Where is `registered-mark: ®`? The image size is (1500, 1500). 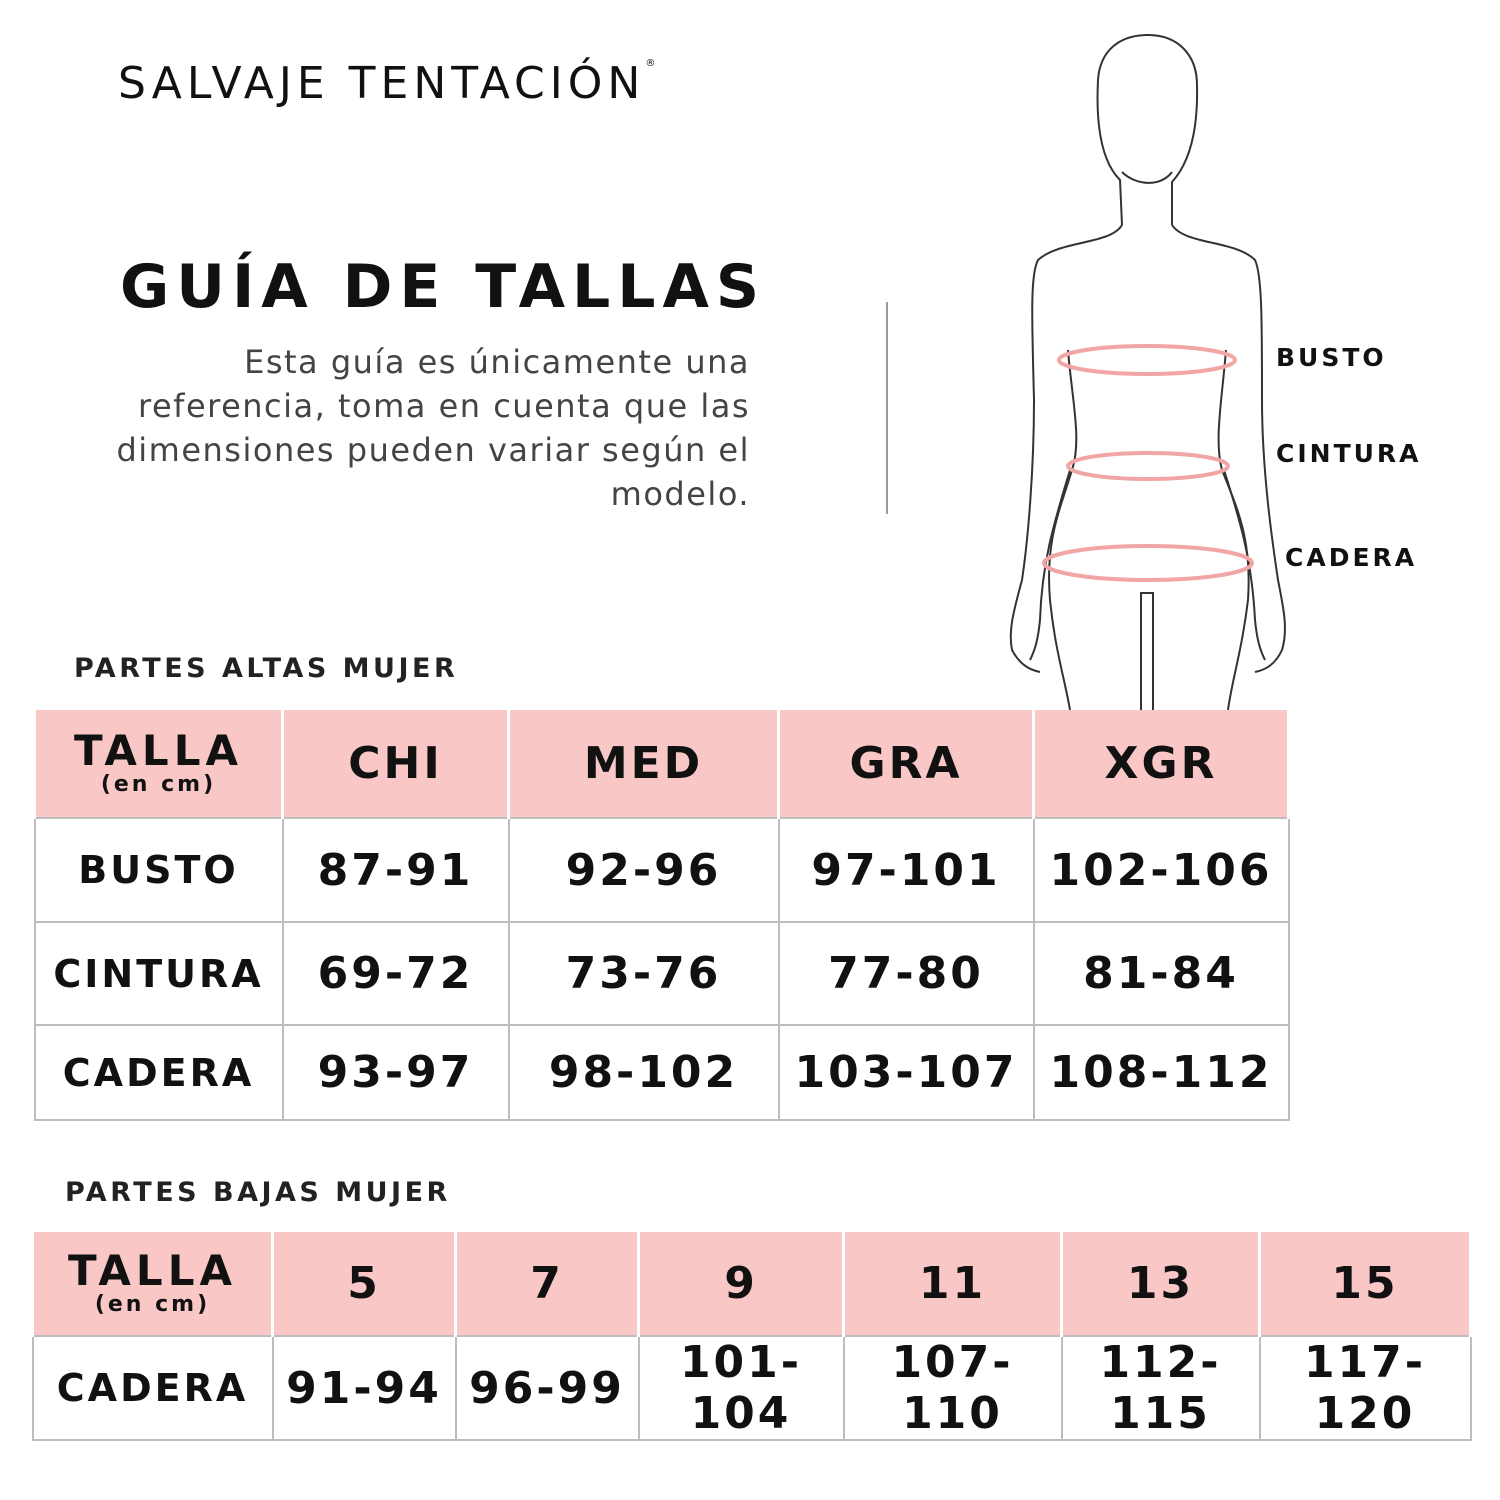
registered-mark: ® is located at coordinates (650, 63).